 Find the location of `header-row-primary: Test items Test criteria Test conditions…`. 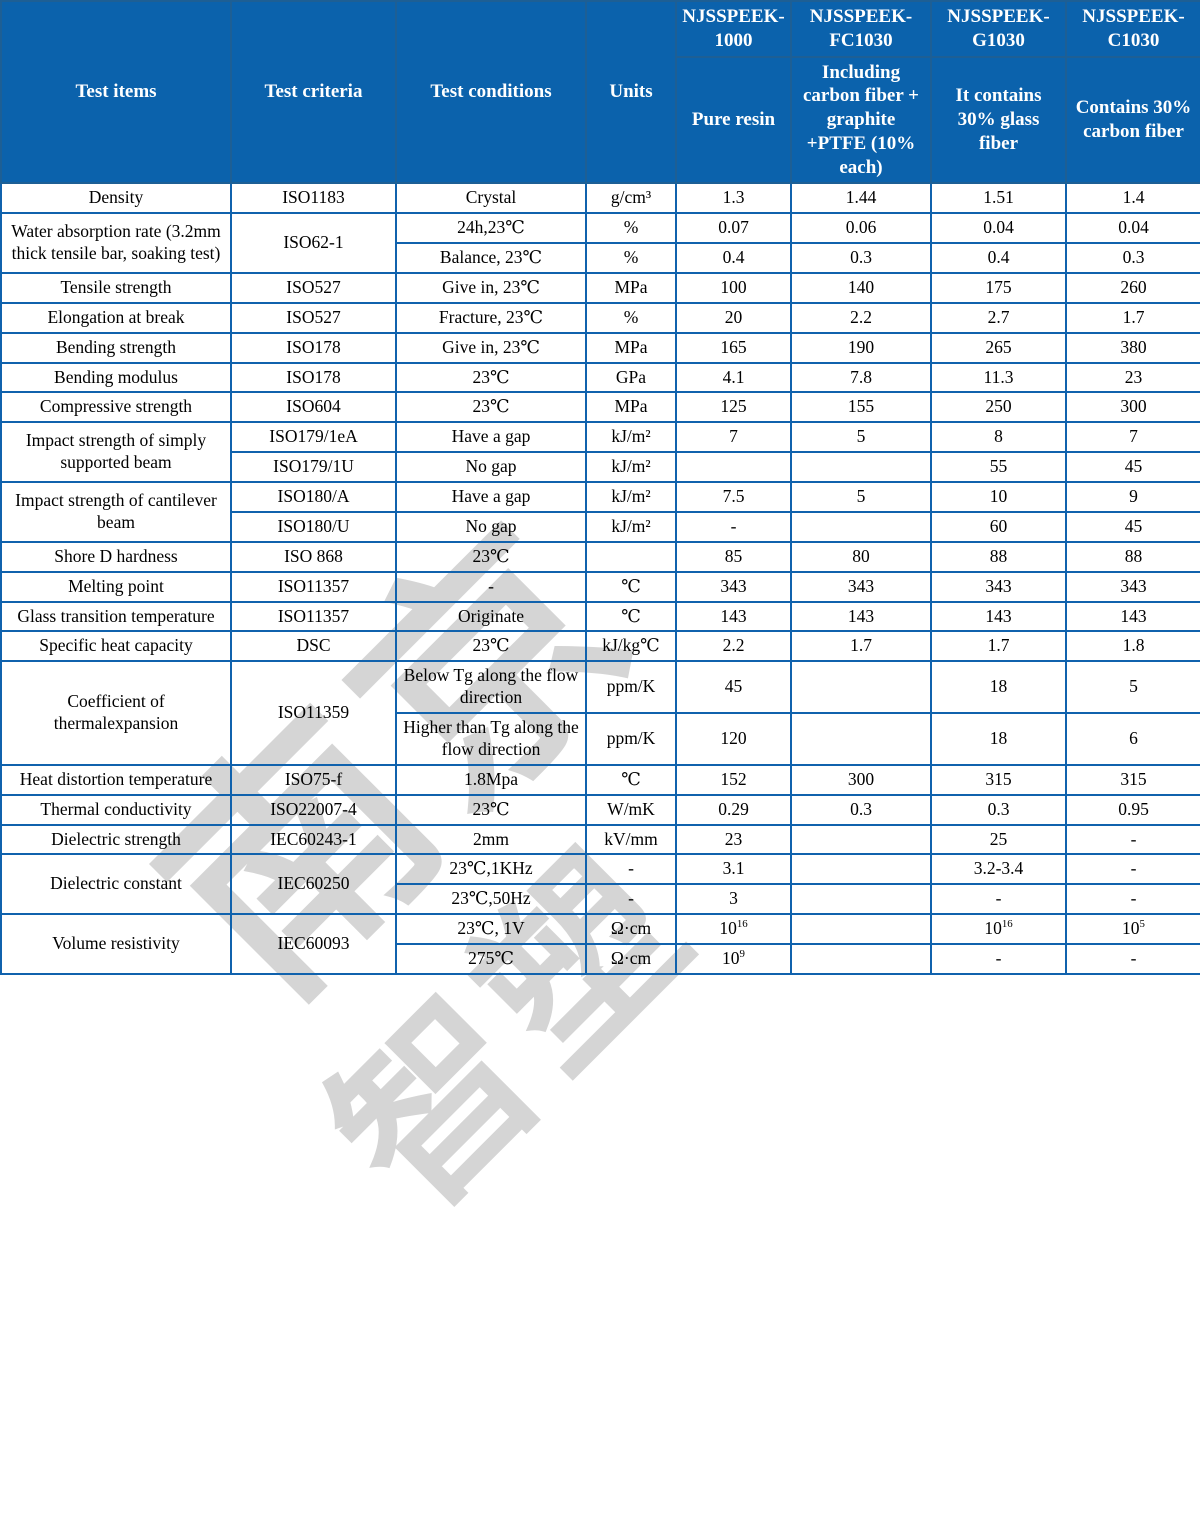

header-row-primary: Test items Test criteria Test conditions… is located at coordinates (600, 92).